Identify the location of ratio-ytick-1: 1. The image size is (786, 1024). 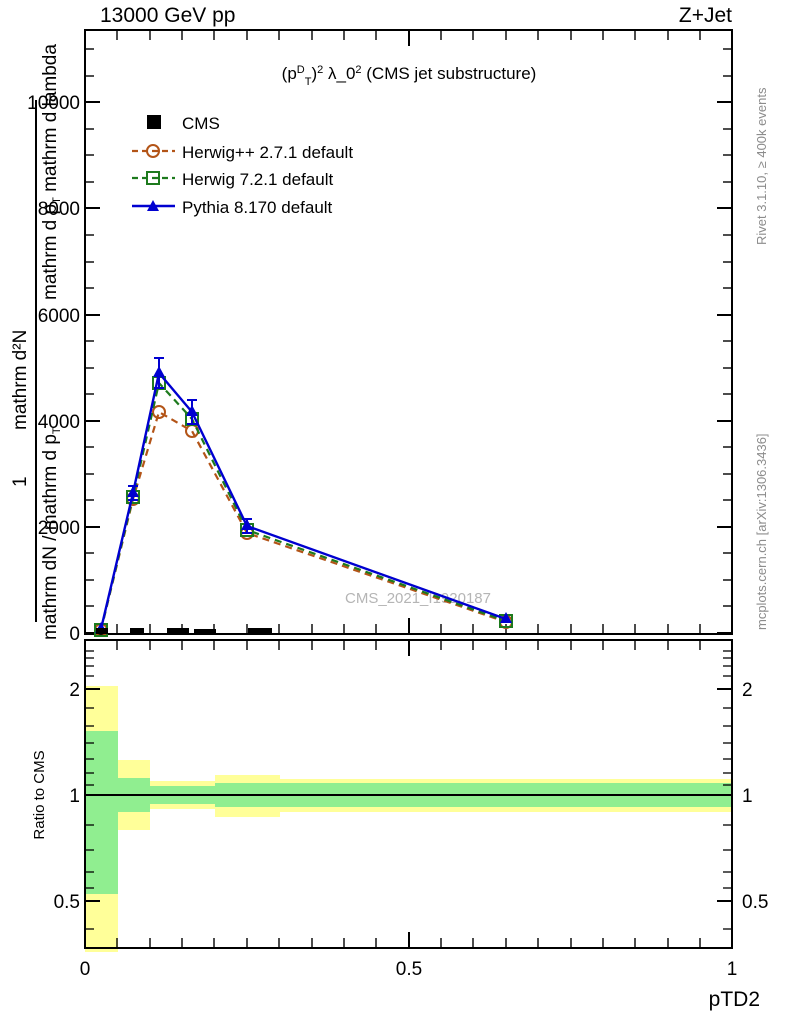
(74, 796).